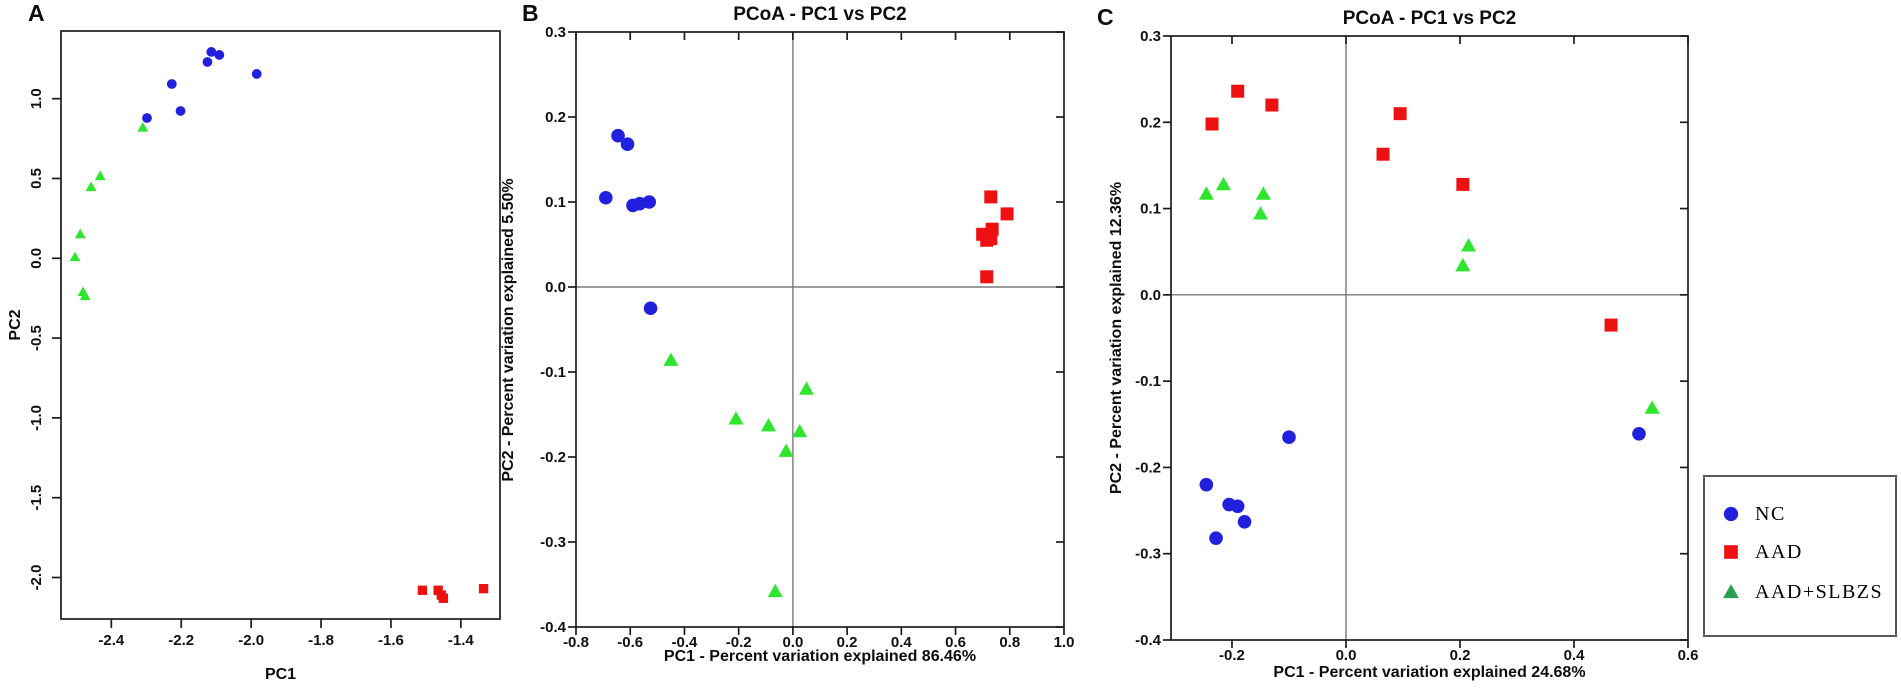  I want to click on panel-b-y-axis-label: PC2 - Percent variation explained 5.50%, so click(508, 330).